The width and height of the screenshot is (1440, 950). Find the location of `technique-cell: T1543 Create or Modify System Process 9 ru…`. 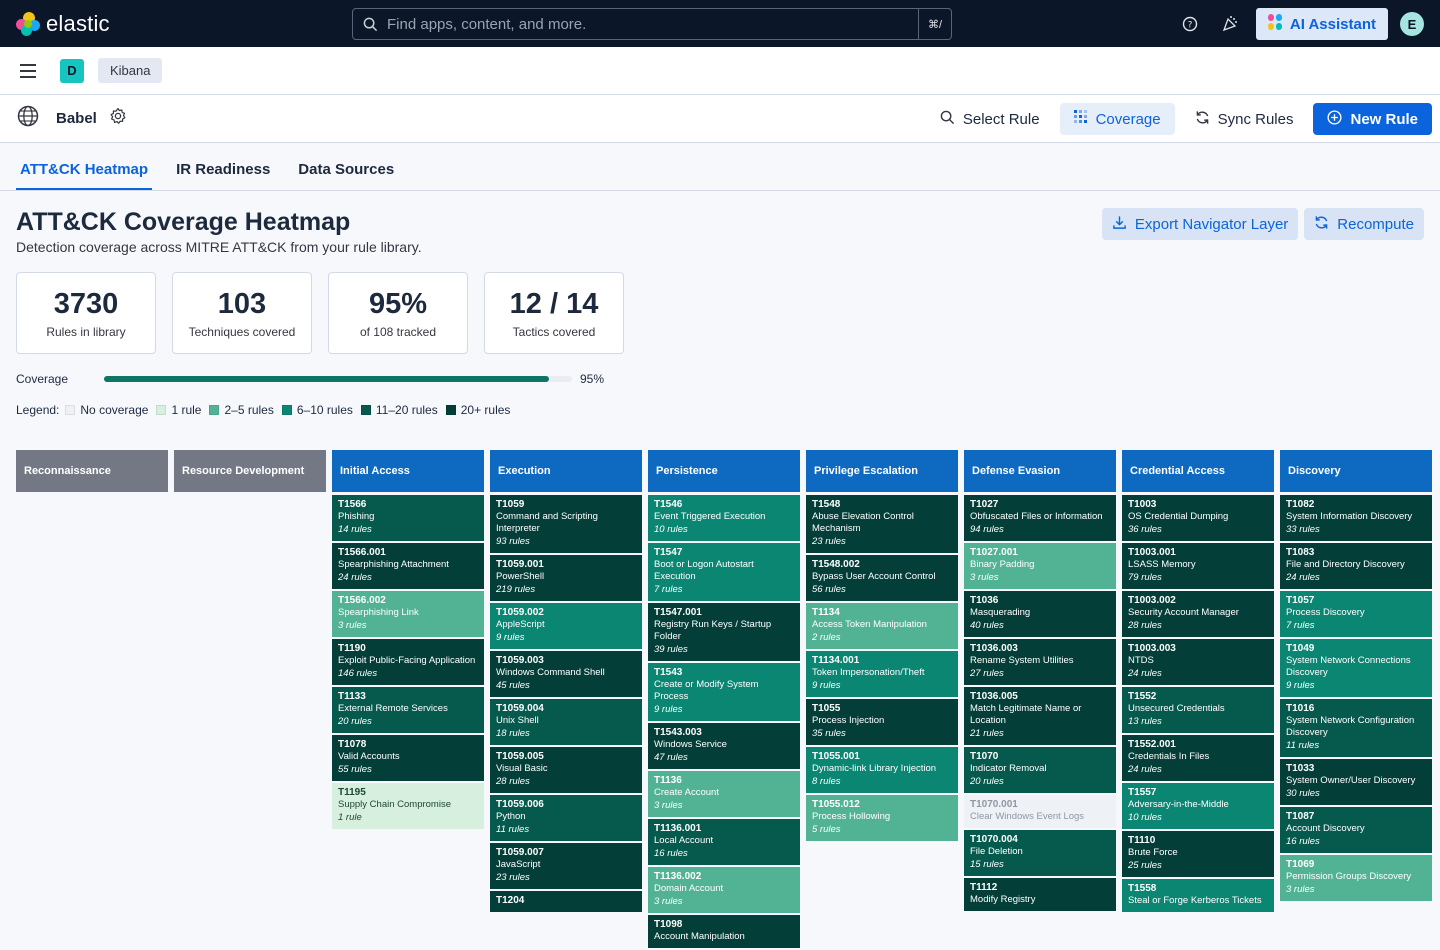

technique-cell: T1543 Create or Modify System Process 9 ru… is located at coordinates (724, 692).